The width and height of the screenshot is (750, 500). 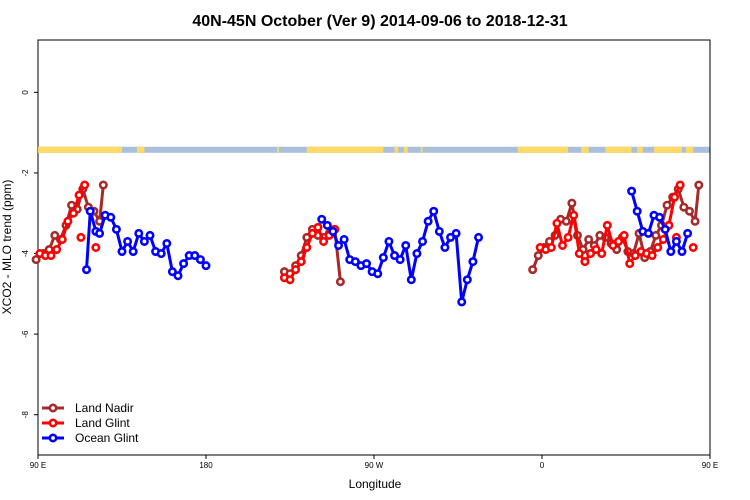 What do you see at coordinates (25, 92) in the screenshot?
I see `y-tick-label: 0` at bounding box center [25, 92].